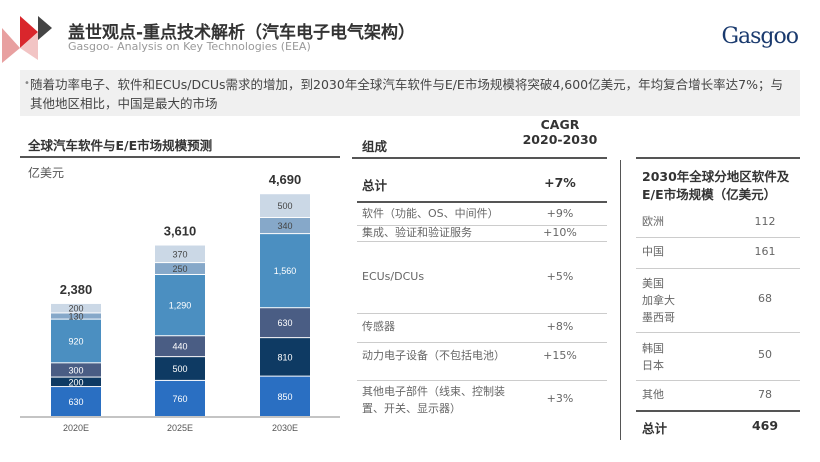 The width and height of the screenshot is (820, 462). I want to click on cagr-row-value: +15%, so click(560, 355).